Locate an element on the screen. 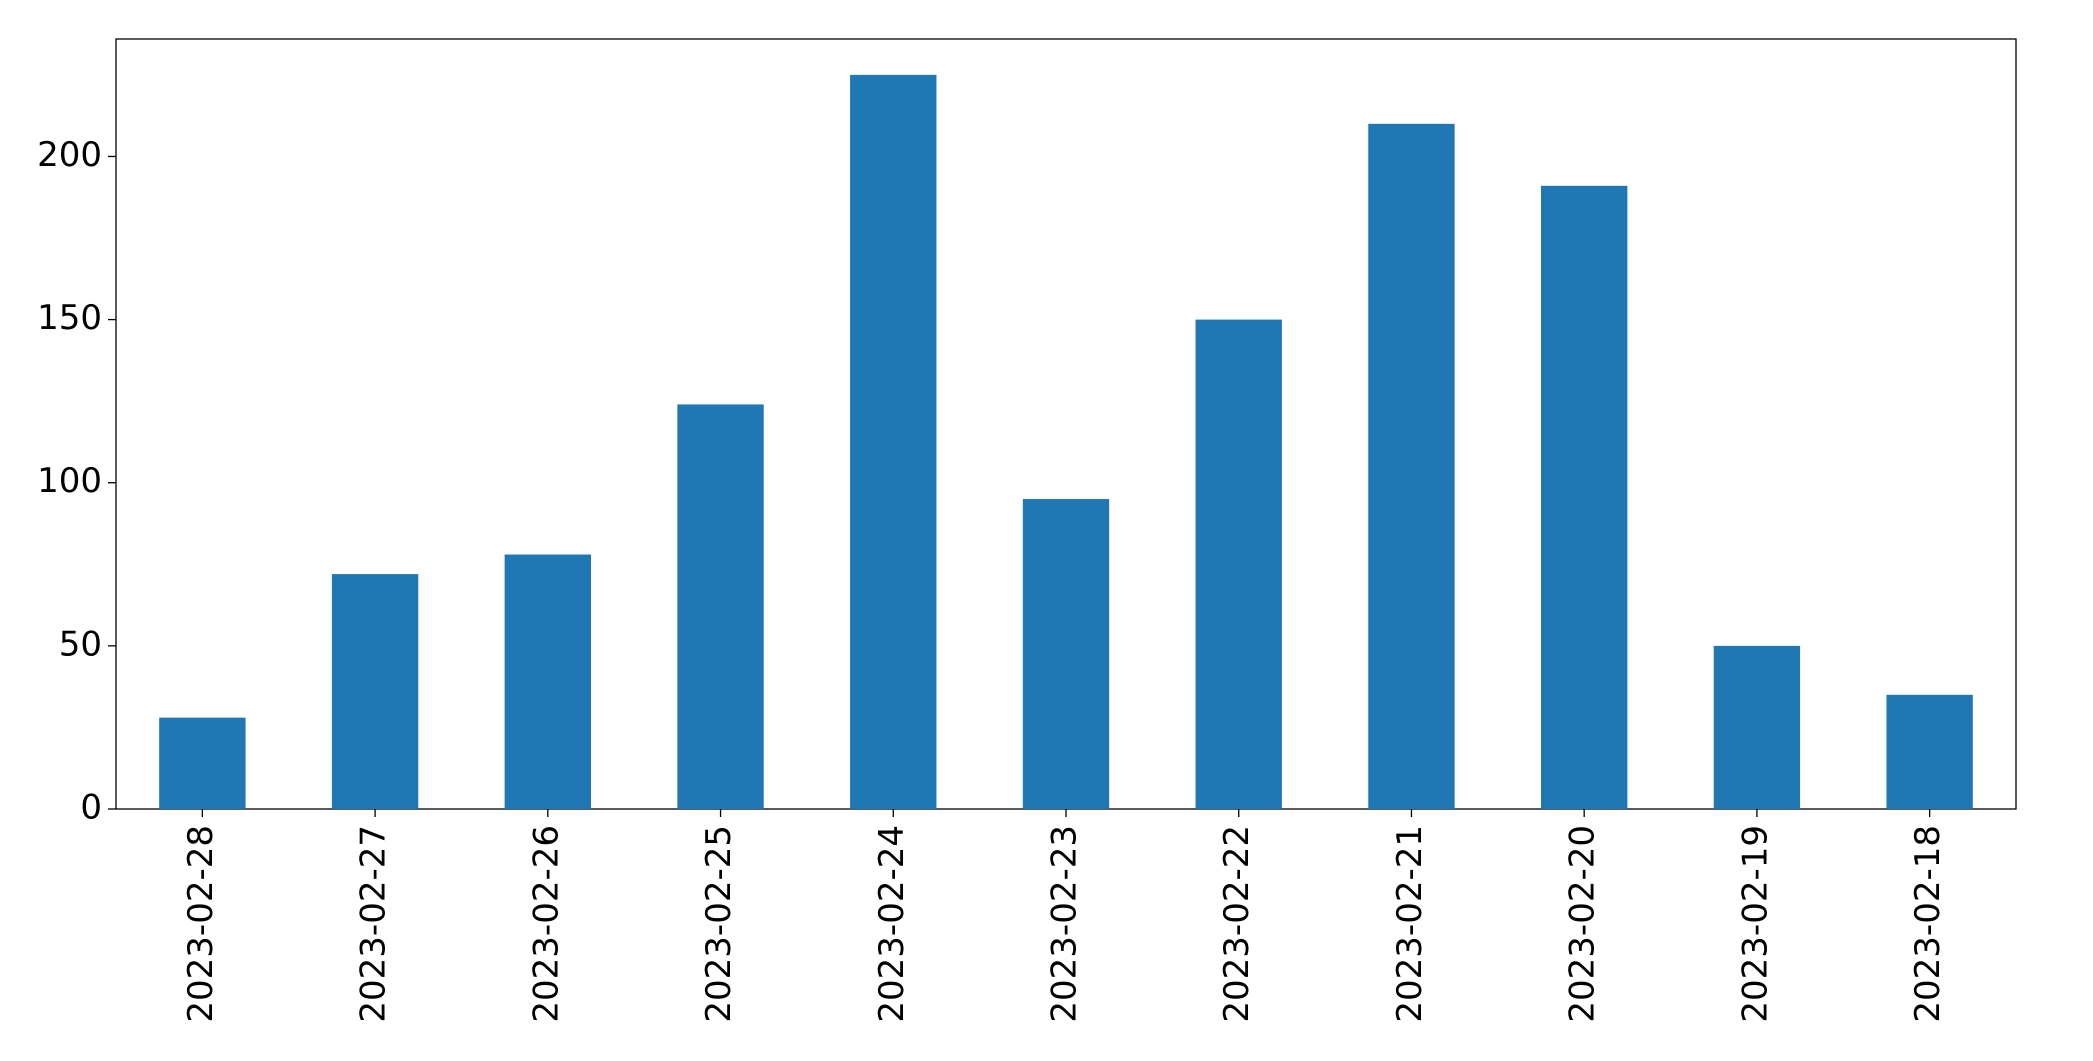  x-tick-label: 2023-02-25 is located at coordinates (719, 924).